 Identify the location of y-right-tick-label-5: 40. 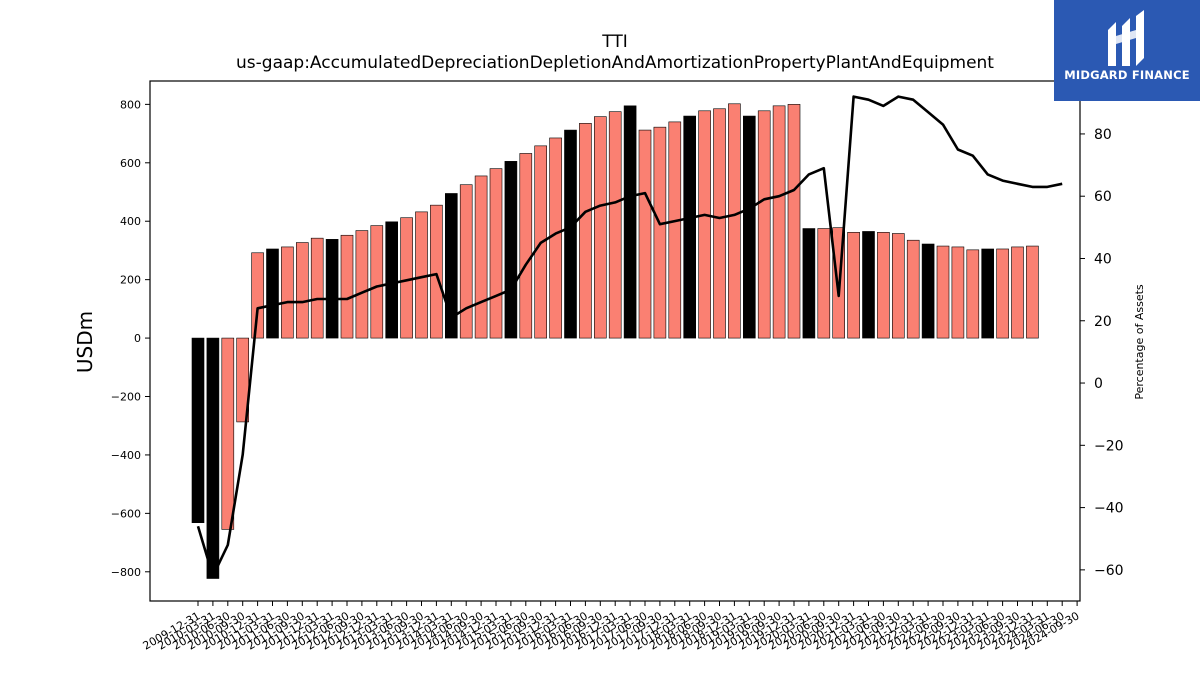
(1103, 259).